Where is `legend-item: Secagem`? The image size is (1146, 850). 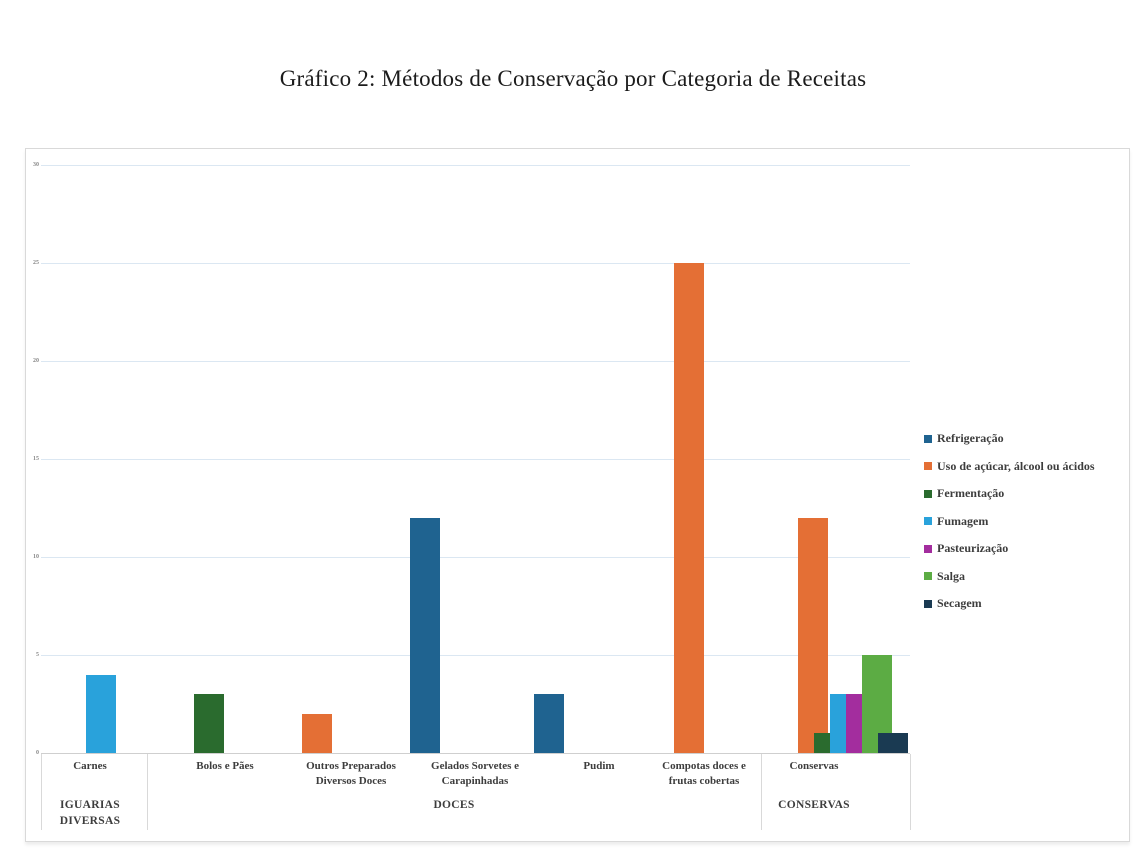
legend-item: Secagem is located at coordinates (1009, 603).